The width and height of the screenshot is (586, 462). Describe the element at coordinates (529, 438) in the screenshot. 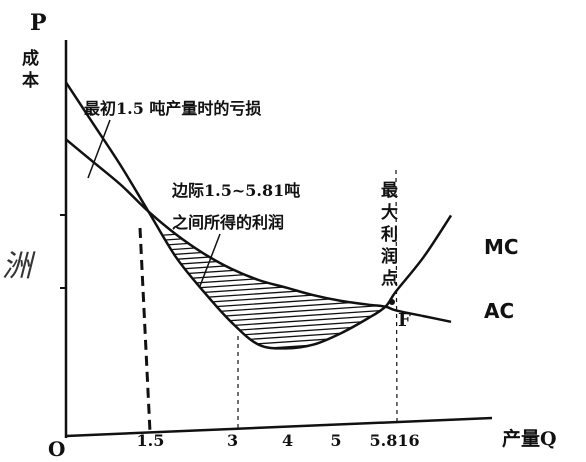

I see `x-axis-label: 产量Q` at that location.